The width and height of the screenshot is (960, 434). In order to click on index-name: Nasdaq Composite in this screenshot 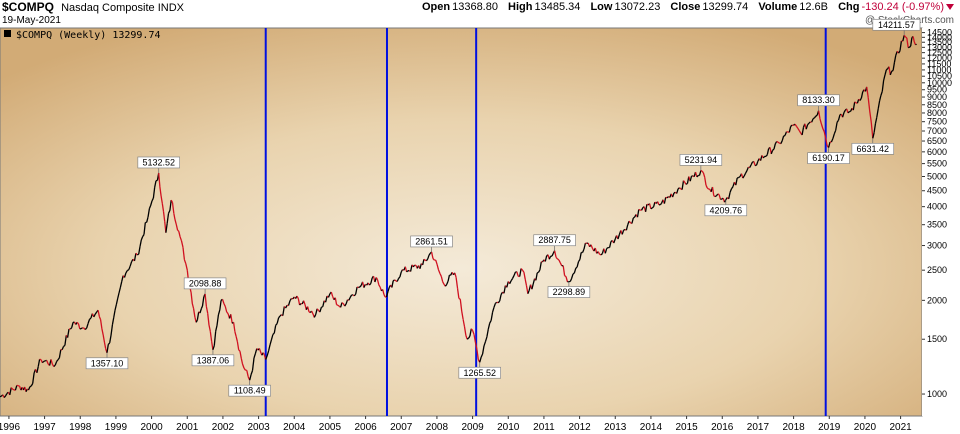, I will do `click(108, 8)`.